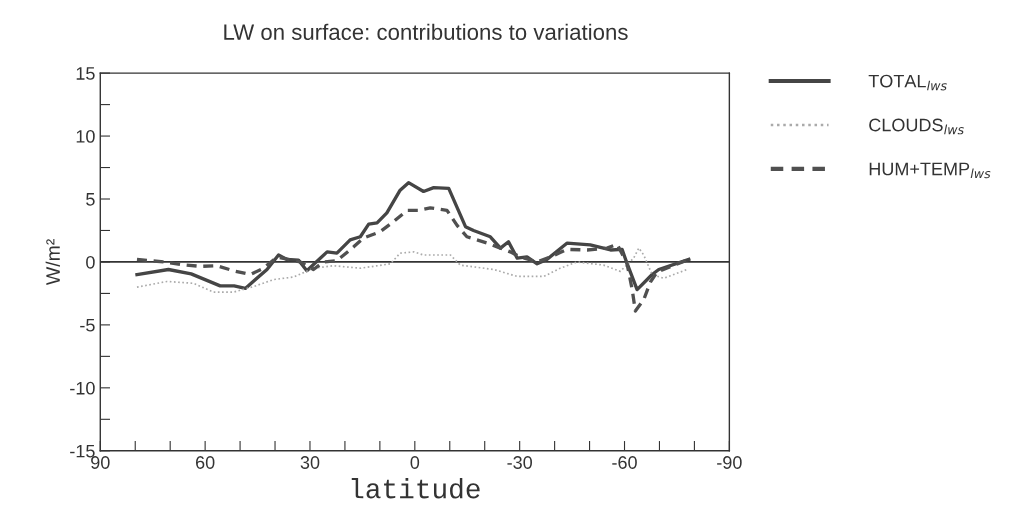  I want to click on chart-title: LW on surface: contributions to variations, so click(426, 31).